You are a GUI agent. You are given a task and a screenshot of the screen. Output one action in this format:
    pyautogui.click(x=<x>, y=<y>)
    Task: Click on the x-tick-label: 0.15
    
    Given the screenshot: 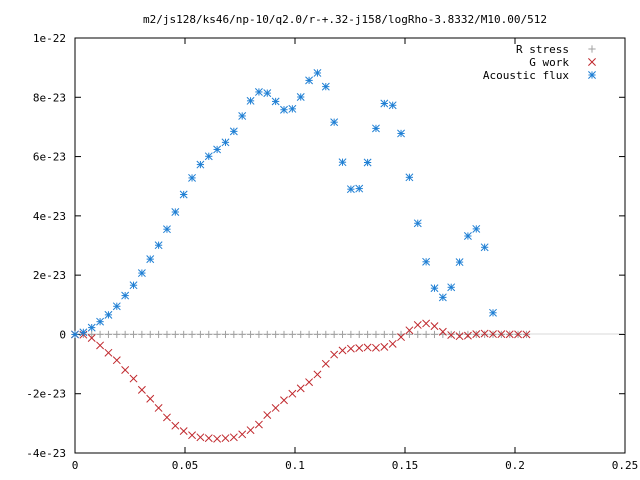 What is the action you would take?
    pyautogui.click(x=405, y=465)
    